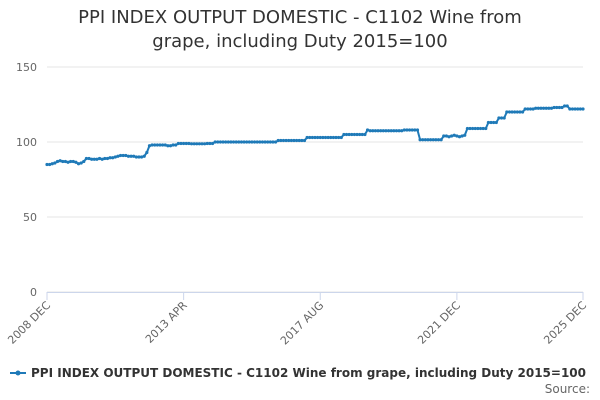 The height and width of the screenshot is (400, 600). What do you see at coordinates (565, 323) in the screenshot?
I see `x-tick-label: 2025 DEC` at bounding box center [565, 323].